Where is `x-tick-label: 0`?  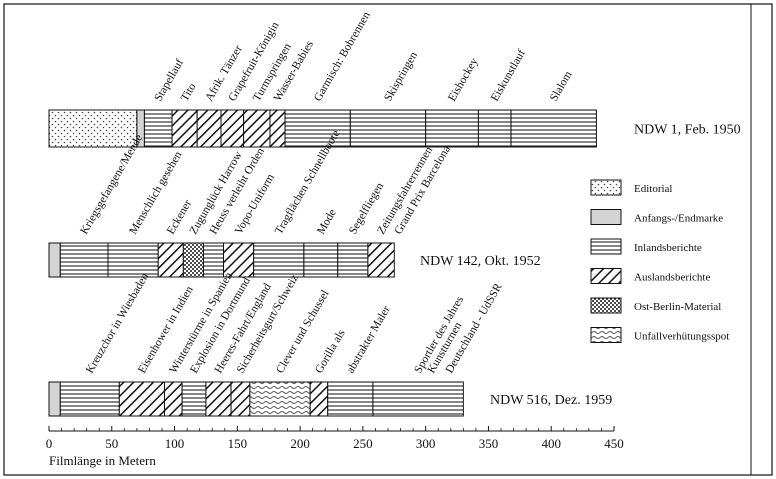 x-tick-label: 0 is located at coordinates (49, 443).